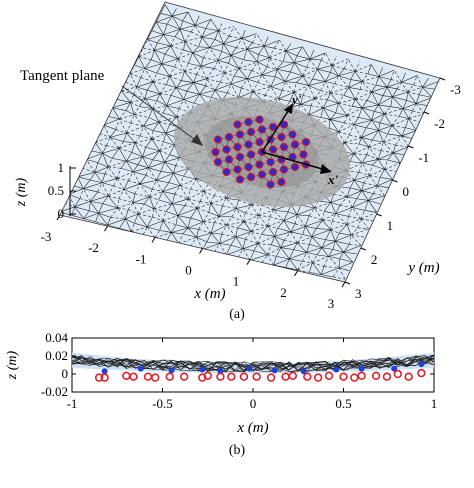 This screenshot has height=488, width=474. What do you see at coordinates (236, 281) in the screenshot?
I see `x-tick-label: 1` at bounding box center [236, 281].